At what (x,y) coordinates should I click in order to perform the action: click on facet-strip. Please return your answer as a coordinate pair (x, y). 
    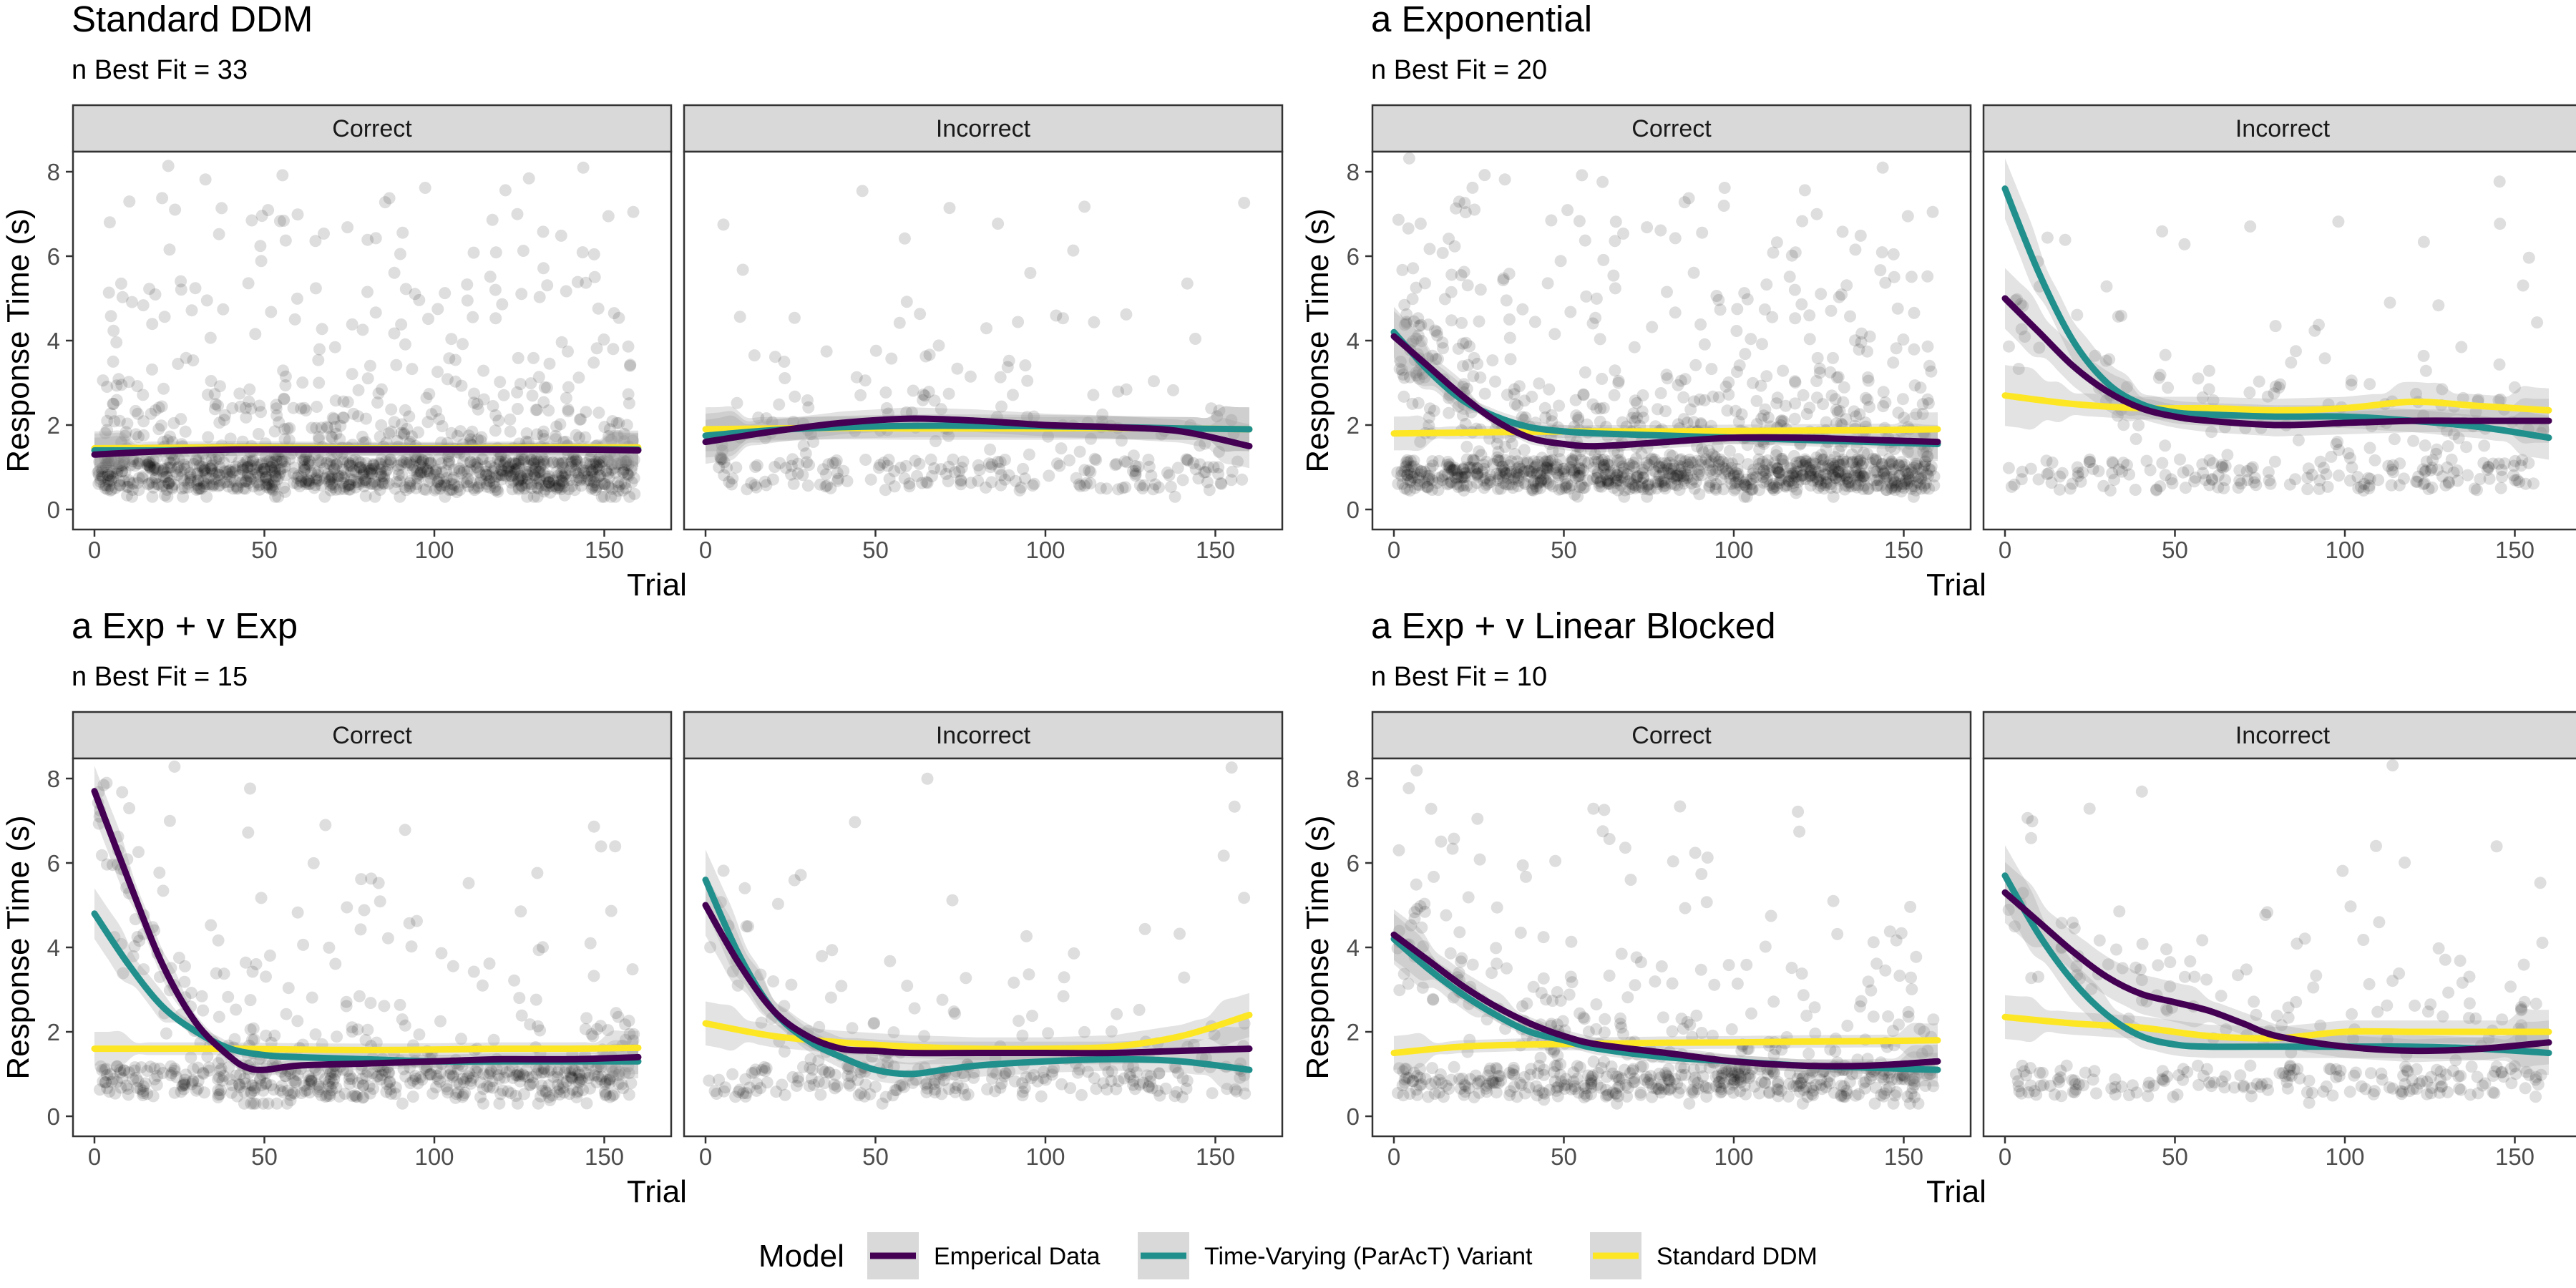
    Looking at the image, I should click on (983, 128).